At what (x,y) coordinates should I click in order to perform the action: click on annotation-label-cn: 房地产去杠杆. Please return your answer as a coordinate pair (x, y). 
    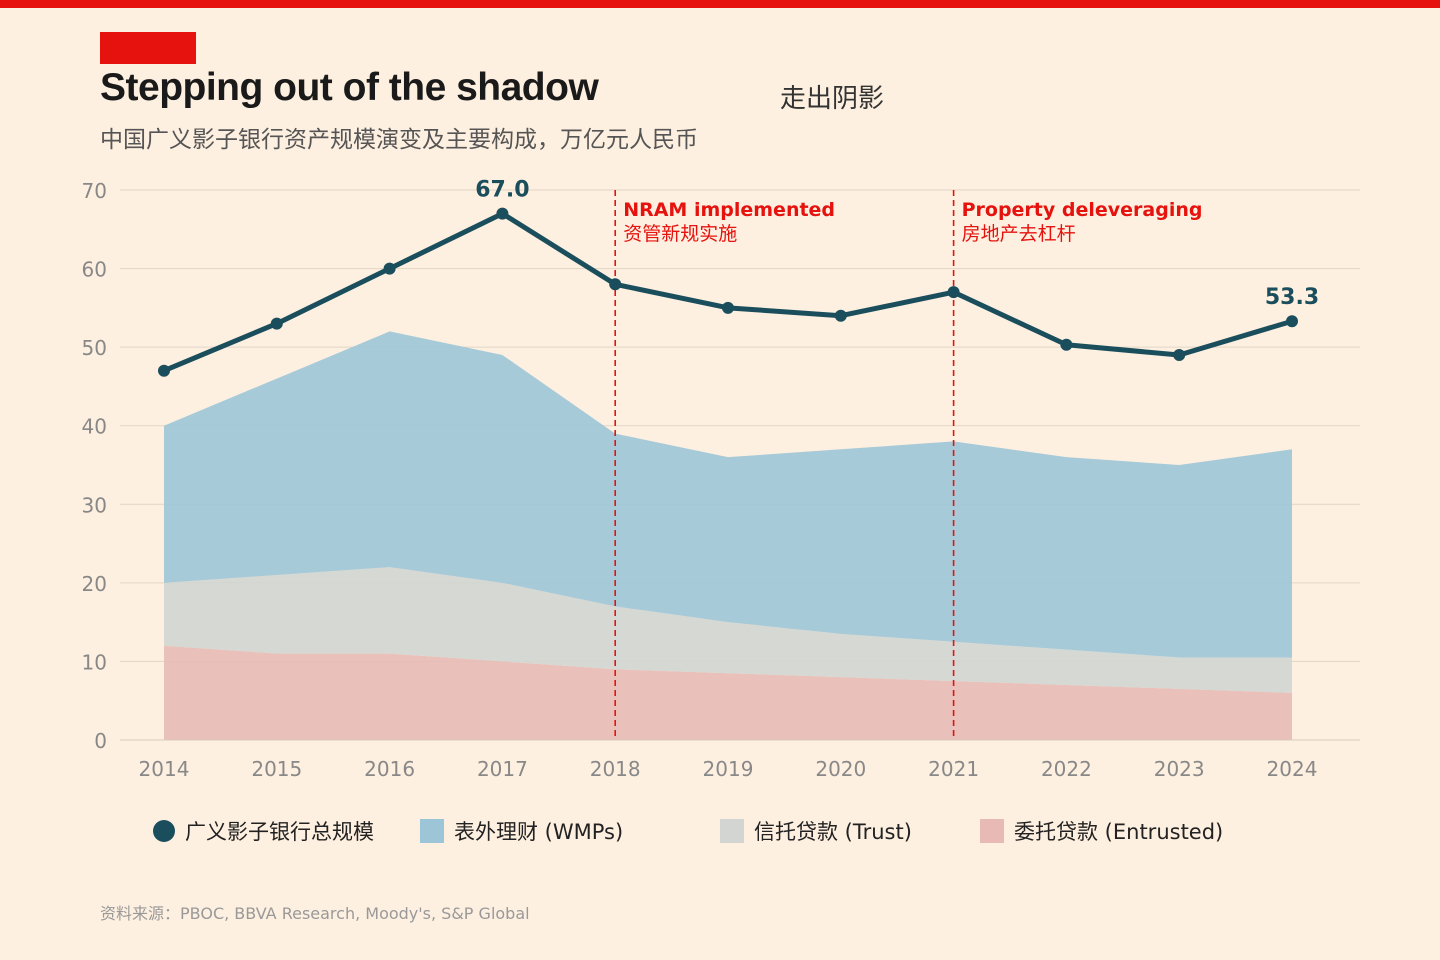
    Looking at the image, I should click on (1019, 234).